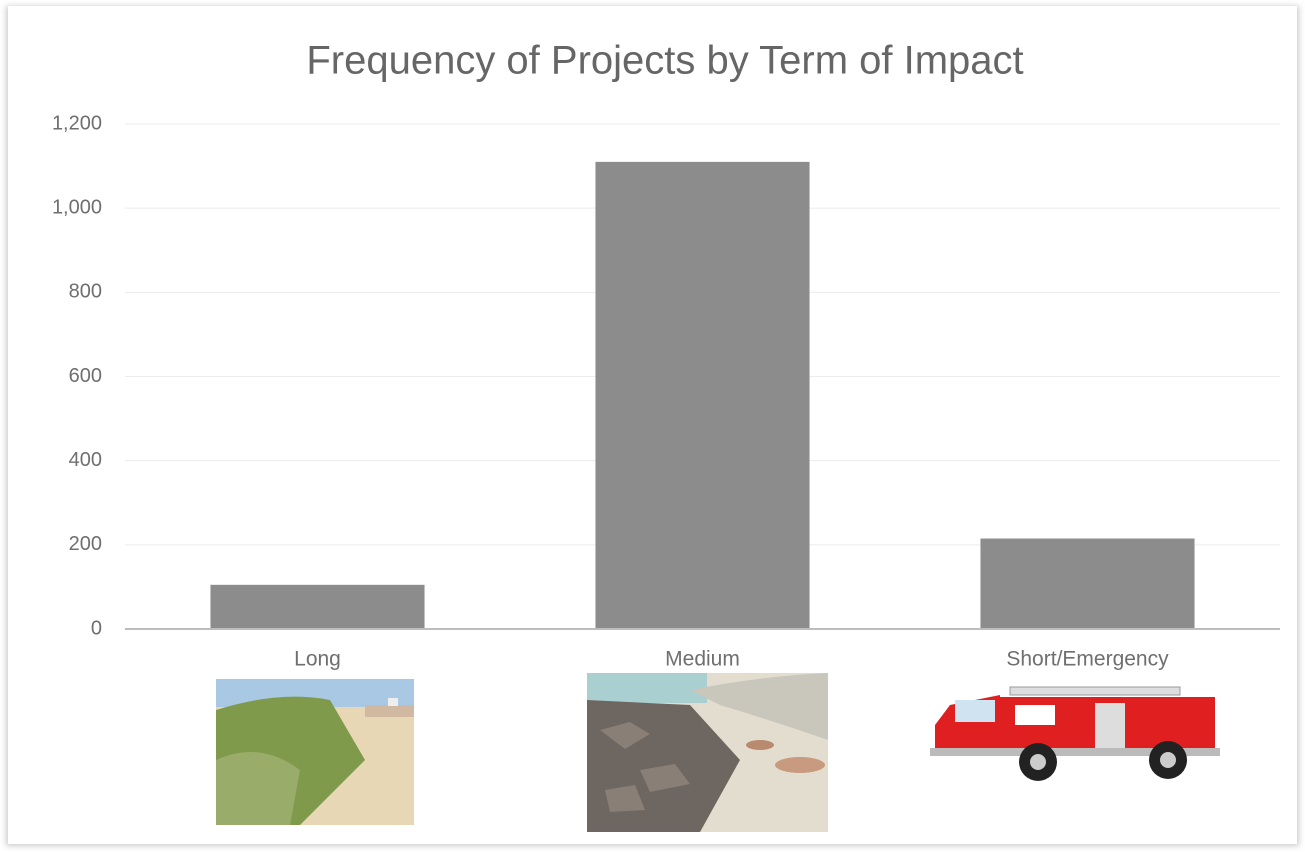 The width and height of the screenshot is (1305, 852). Describe the element at coordinates (664, 61) in the screenshot. I see `chart-title: Frequency of Projects by Term of Impact` at that location.